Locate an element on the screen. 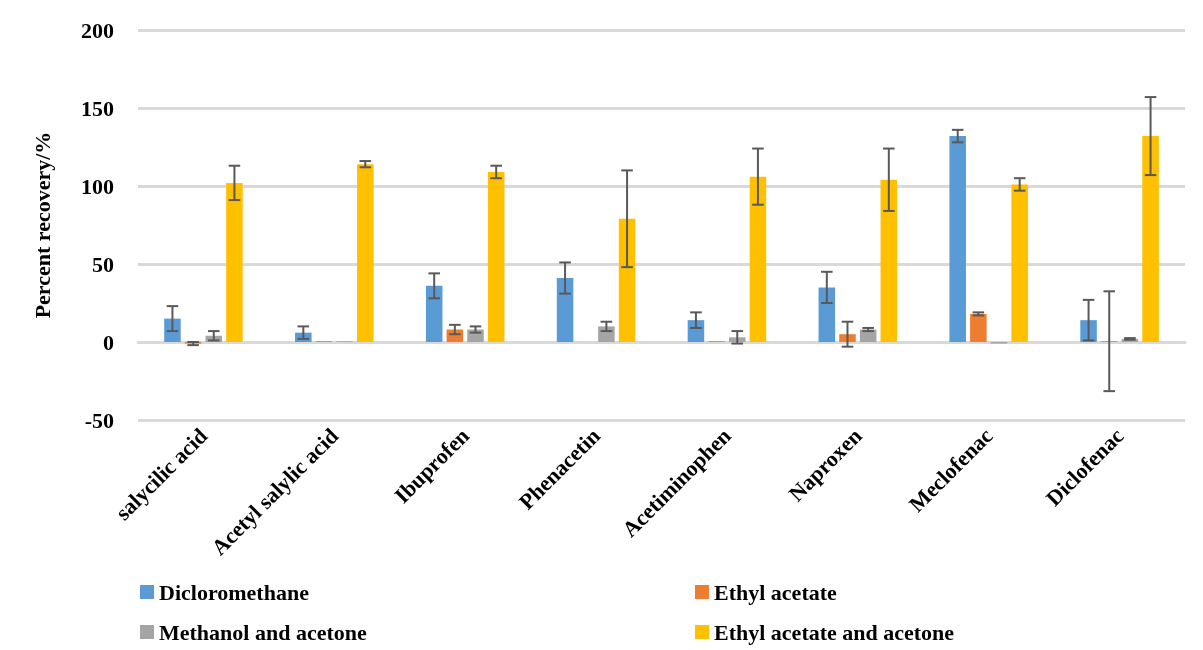 This screenshot has width=1203, height=650. legend-label: Dicloromethane is located at coordinates (234, 592).